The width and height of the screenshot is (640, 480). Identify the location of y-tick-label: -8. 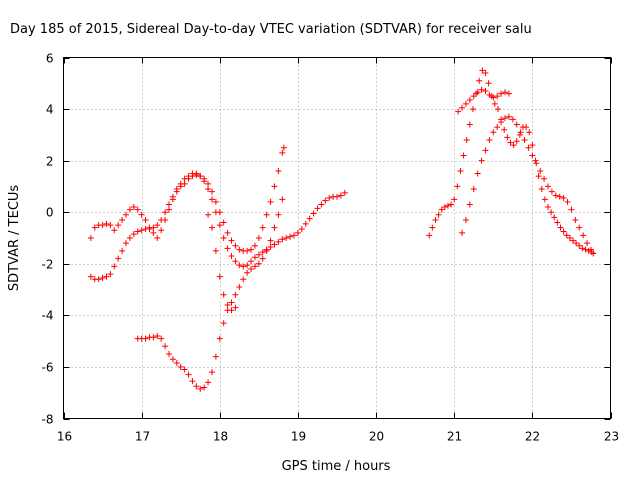
(48, 420).